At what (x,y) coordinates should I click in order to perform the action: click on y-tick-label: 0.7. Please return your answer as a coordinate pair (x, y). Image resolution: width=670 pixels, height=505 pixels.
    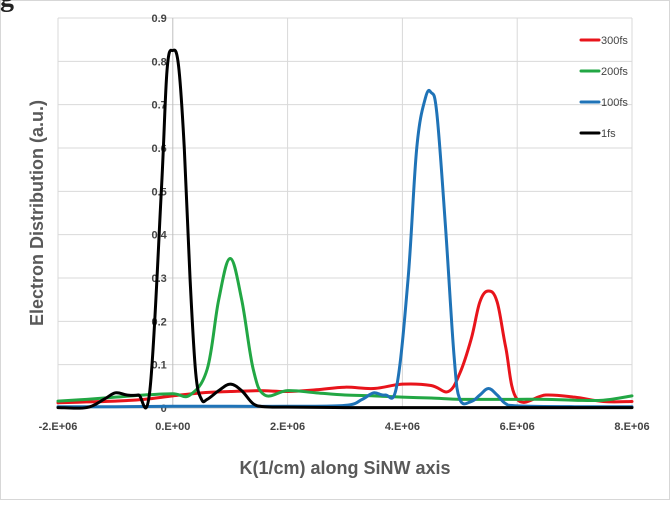
    Looking at the image, I should click on (159, 106).